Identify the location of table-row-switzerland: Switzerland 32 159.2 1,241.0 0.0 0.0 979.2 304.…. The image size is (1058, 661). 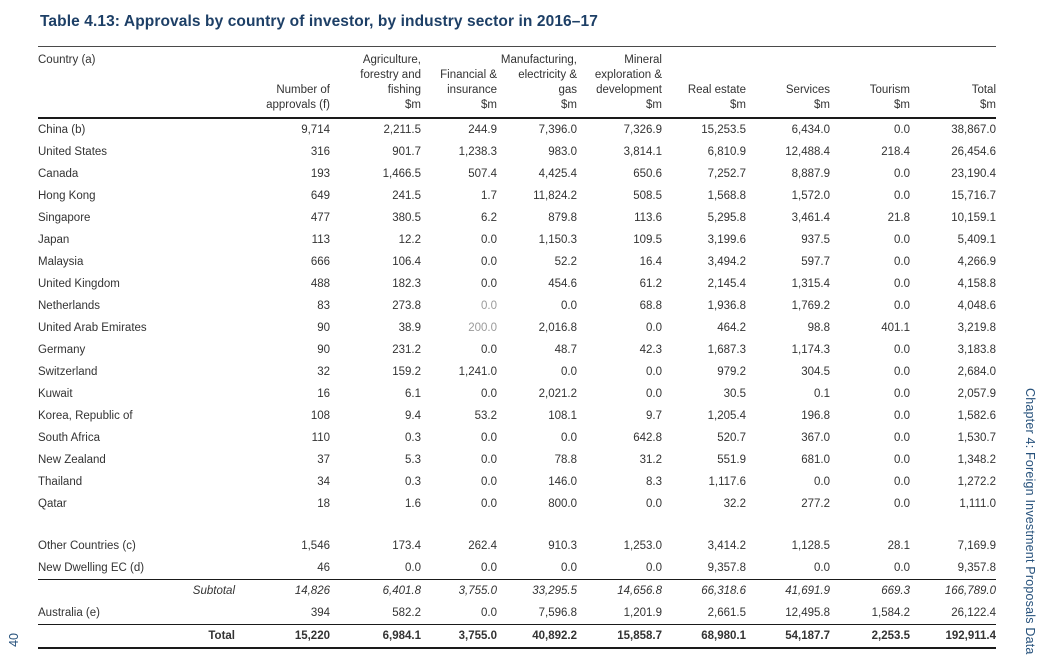
(517, 372).